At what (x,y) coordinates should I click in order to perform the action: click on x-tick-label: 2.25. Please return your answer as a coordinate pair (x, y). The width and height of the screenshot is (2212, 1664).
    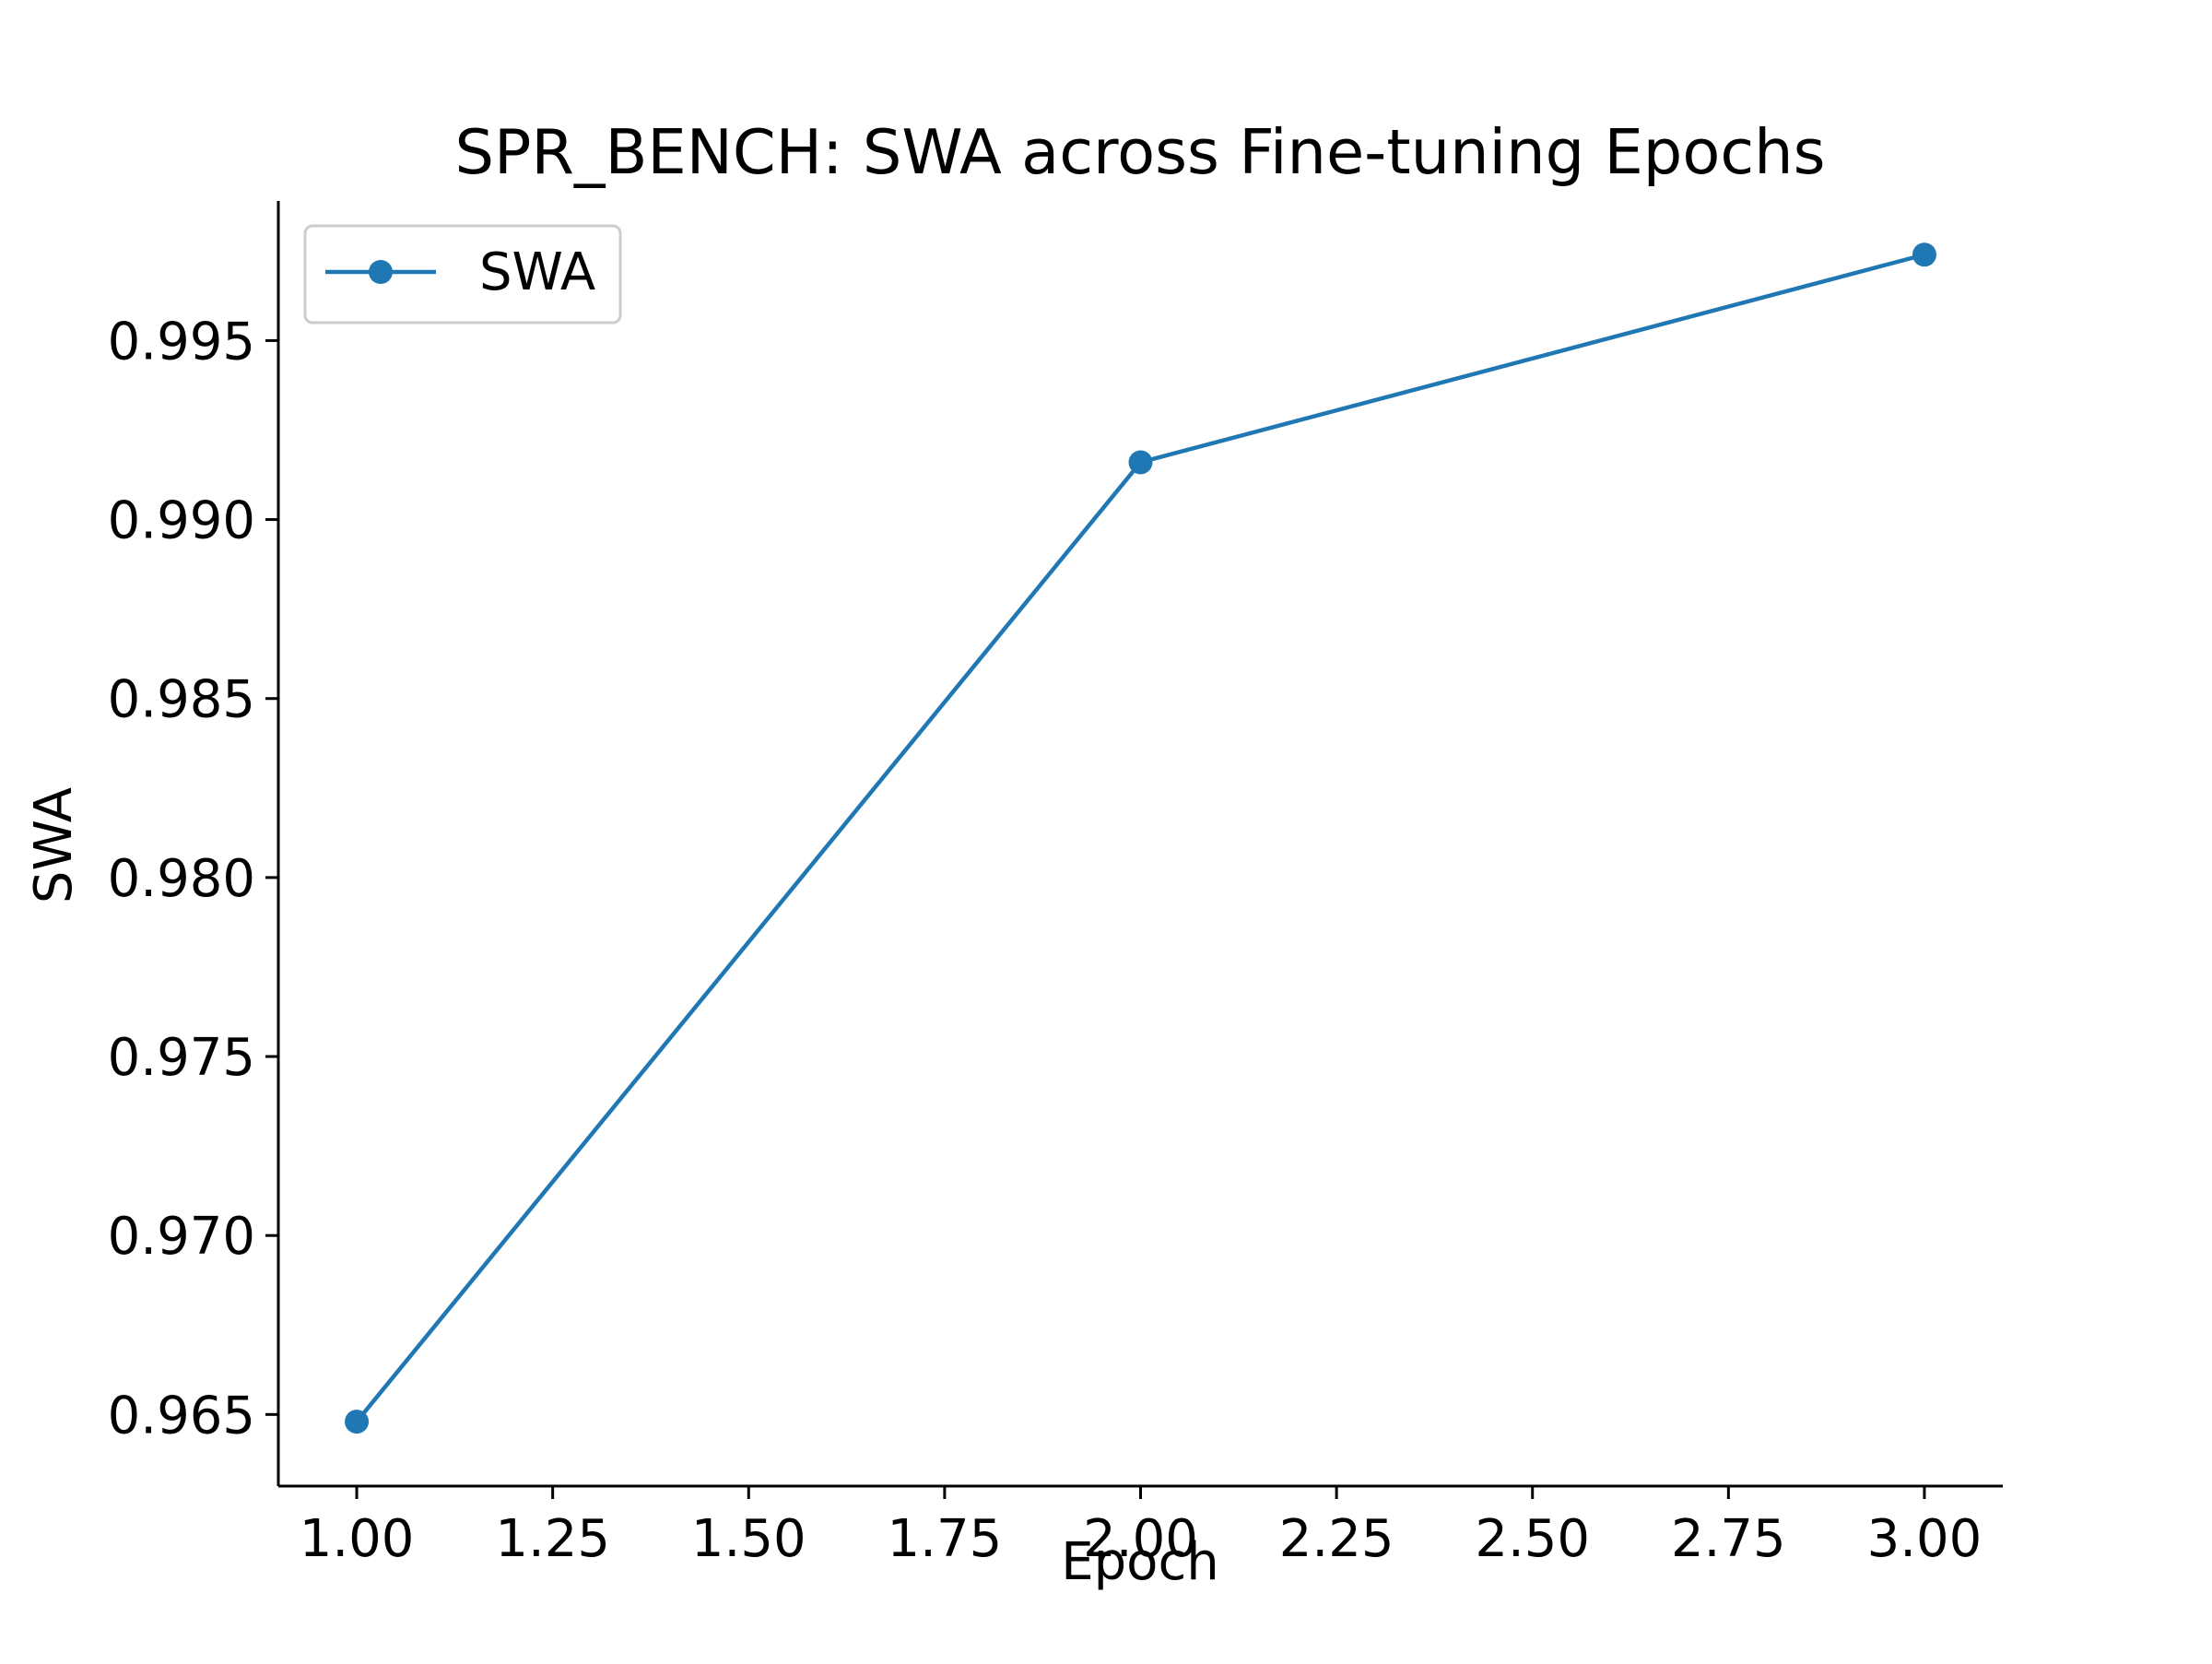
    Looking at the image, I should click on (1336, 1539).